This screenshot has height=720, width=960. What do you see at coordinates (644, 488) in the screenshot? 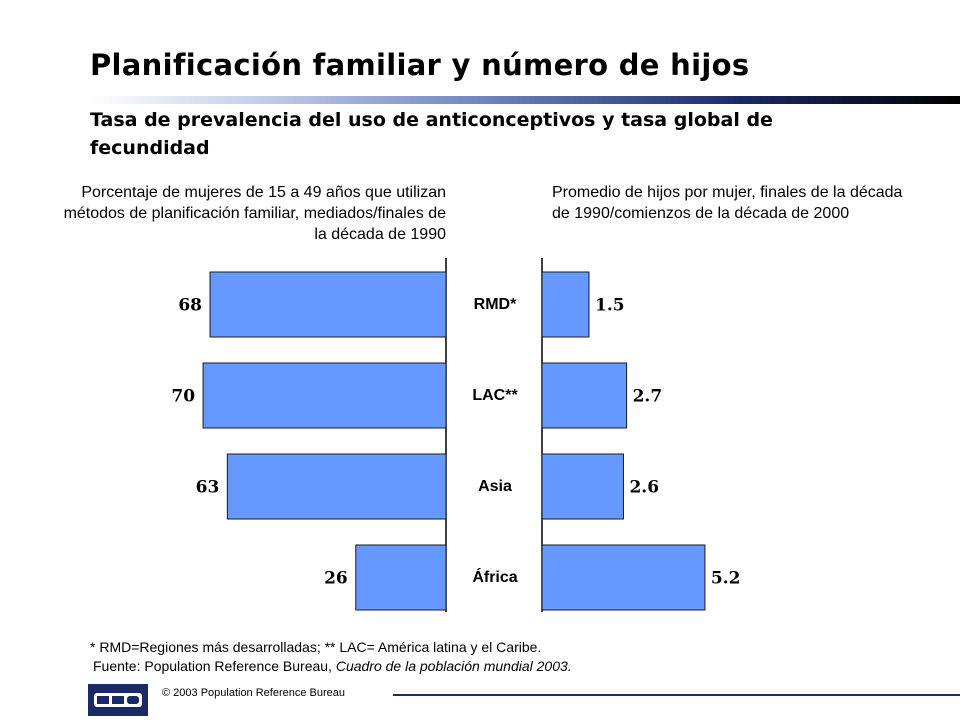
I see `right-bar-value-label: 2.6` at bounding box center [644, 488].